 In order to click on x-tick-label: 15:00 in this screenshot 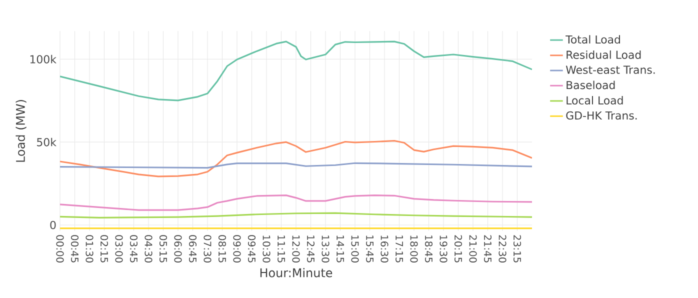, I will do `click(355, 249)`.